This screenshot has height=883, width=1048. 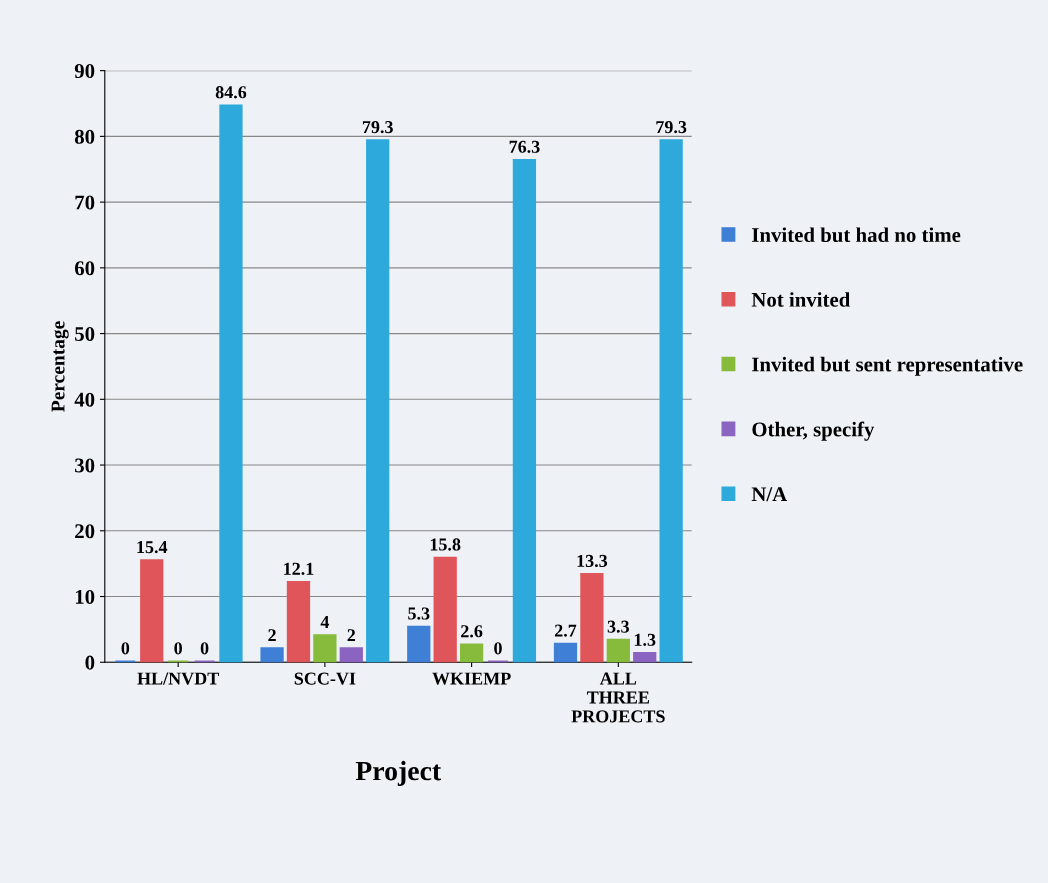 I want to click on data-label: 76.3, so click(x=524, y=146).